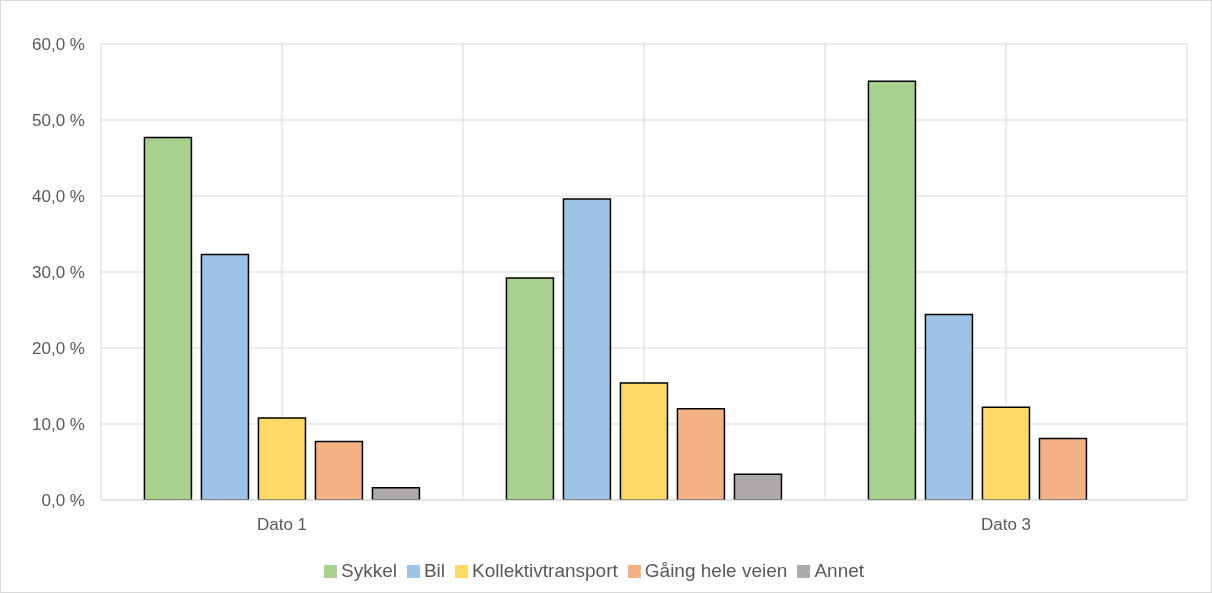  I want to click on legend-label: Sykkel, so click(368, 570).